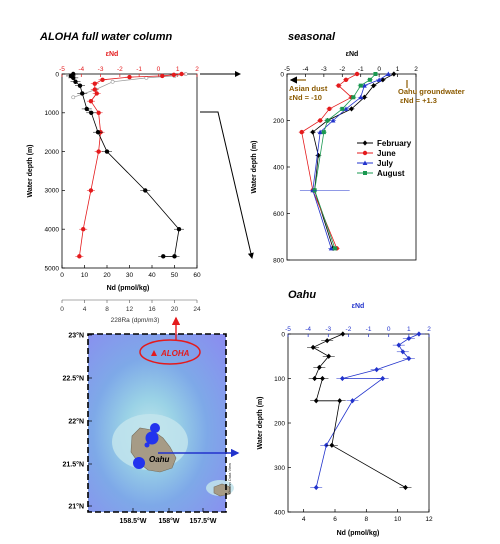 This screenshot has height=544, width=500. I want to click on arrow-to-seasonal-depth, so click(227, 185).